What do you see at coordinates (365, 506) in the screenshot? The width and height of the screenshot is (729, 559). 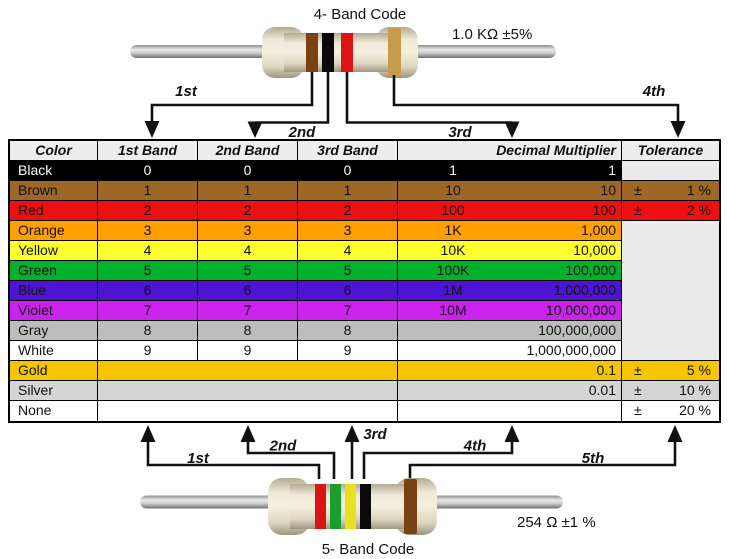 I see `band-4-black` at bounding box center [365, 506].